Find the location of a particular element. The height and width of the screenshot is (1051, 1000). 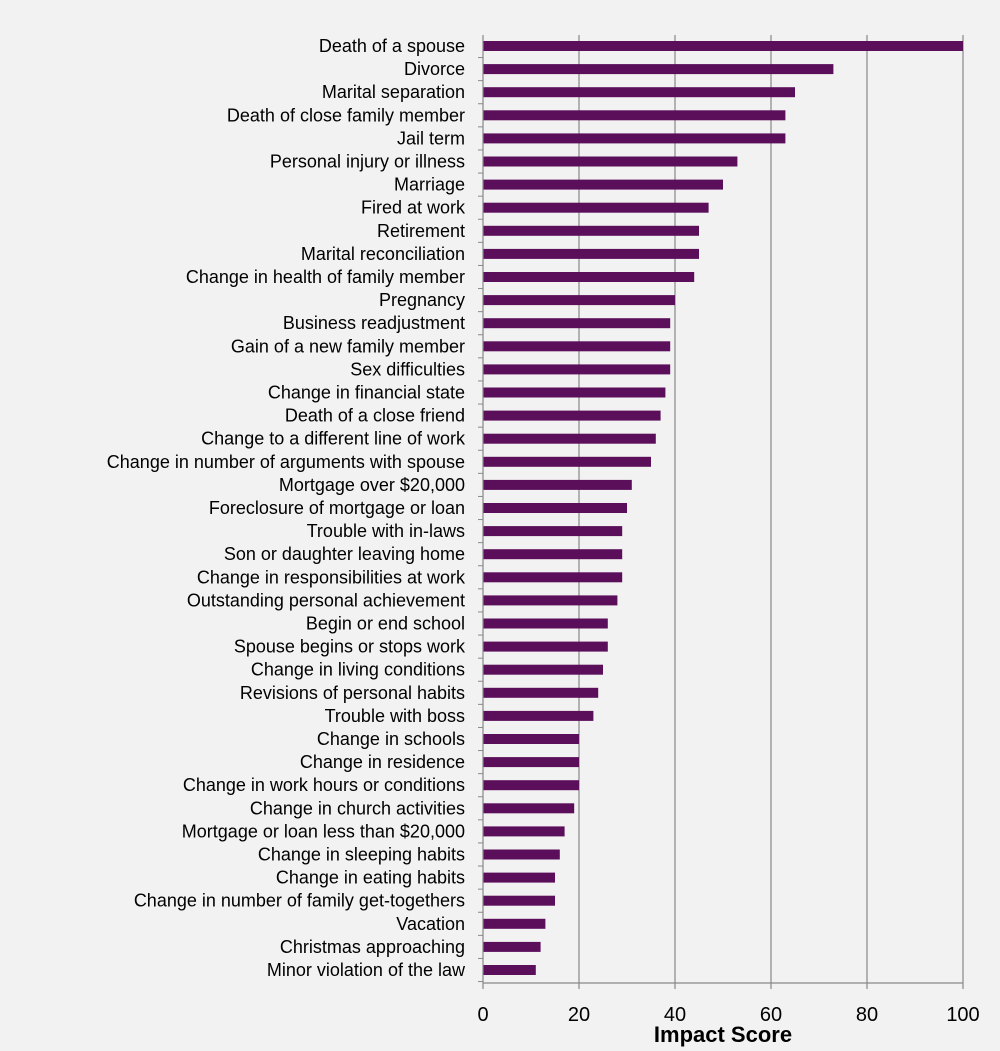

category-label: Minor violation of the law is located at coordinates (366, 970).